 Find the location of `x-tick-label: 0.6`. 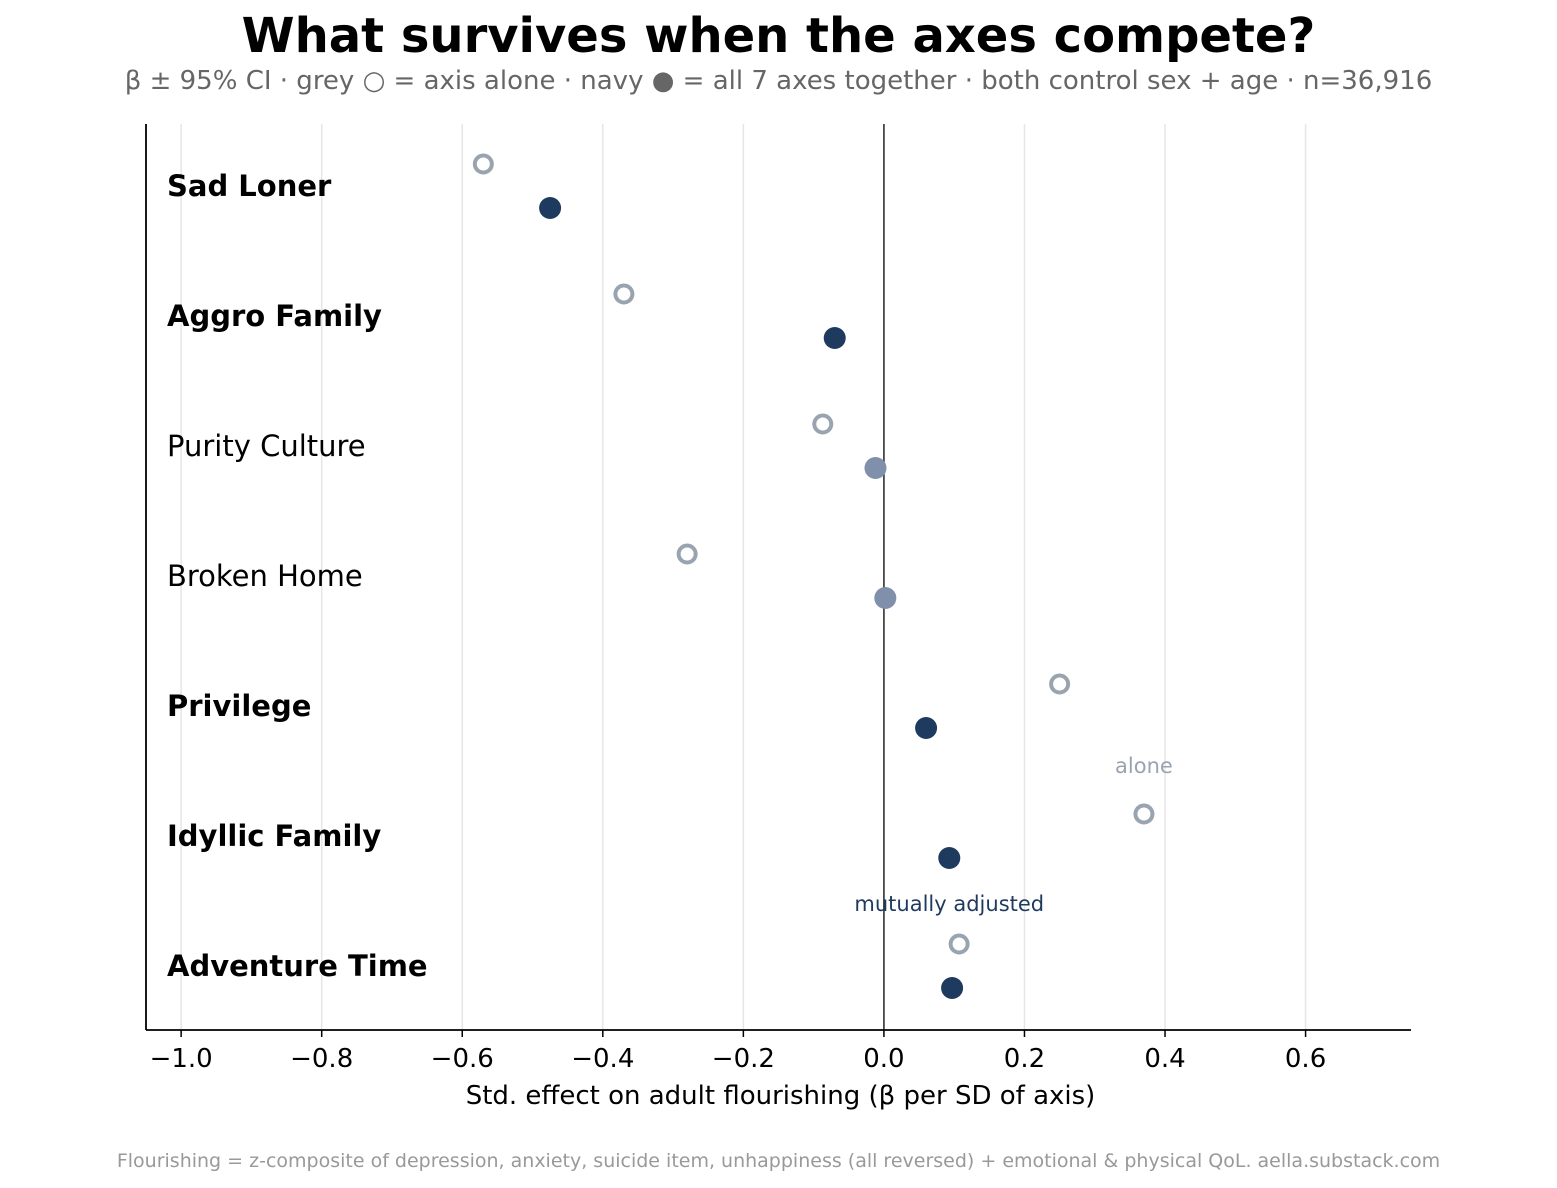

x-tick-label: 0.6 is located at coordinates (1305, 1059).